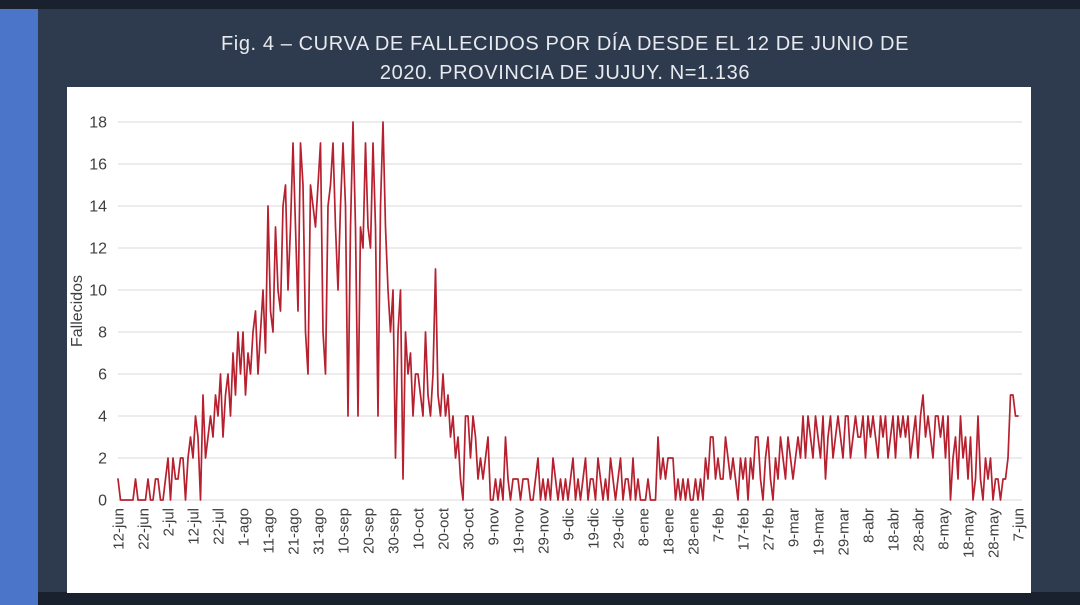  What do you see at coordinates (565, 73) in the screenshot?
I see `chart-title-line2: 2020. PROVINCIA DE JUJUY. N=1.136` at bounding box center [565, 73].